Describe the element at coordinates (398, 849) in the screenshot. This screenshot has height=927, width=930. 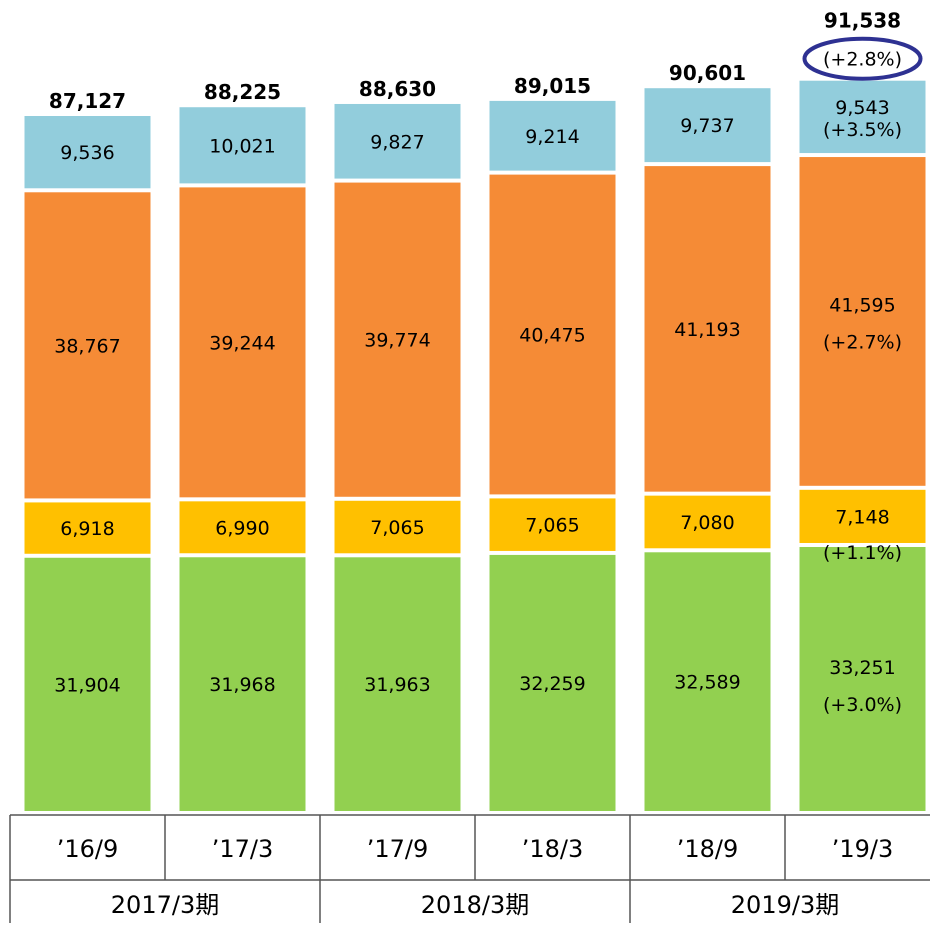
I see `category-label: ’17/9` at that location.